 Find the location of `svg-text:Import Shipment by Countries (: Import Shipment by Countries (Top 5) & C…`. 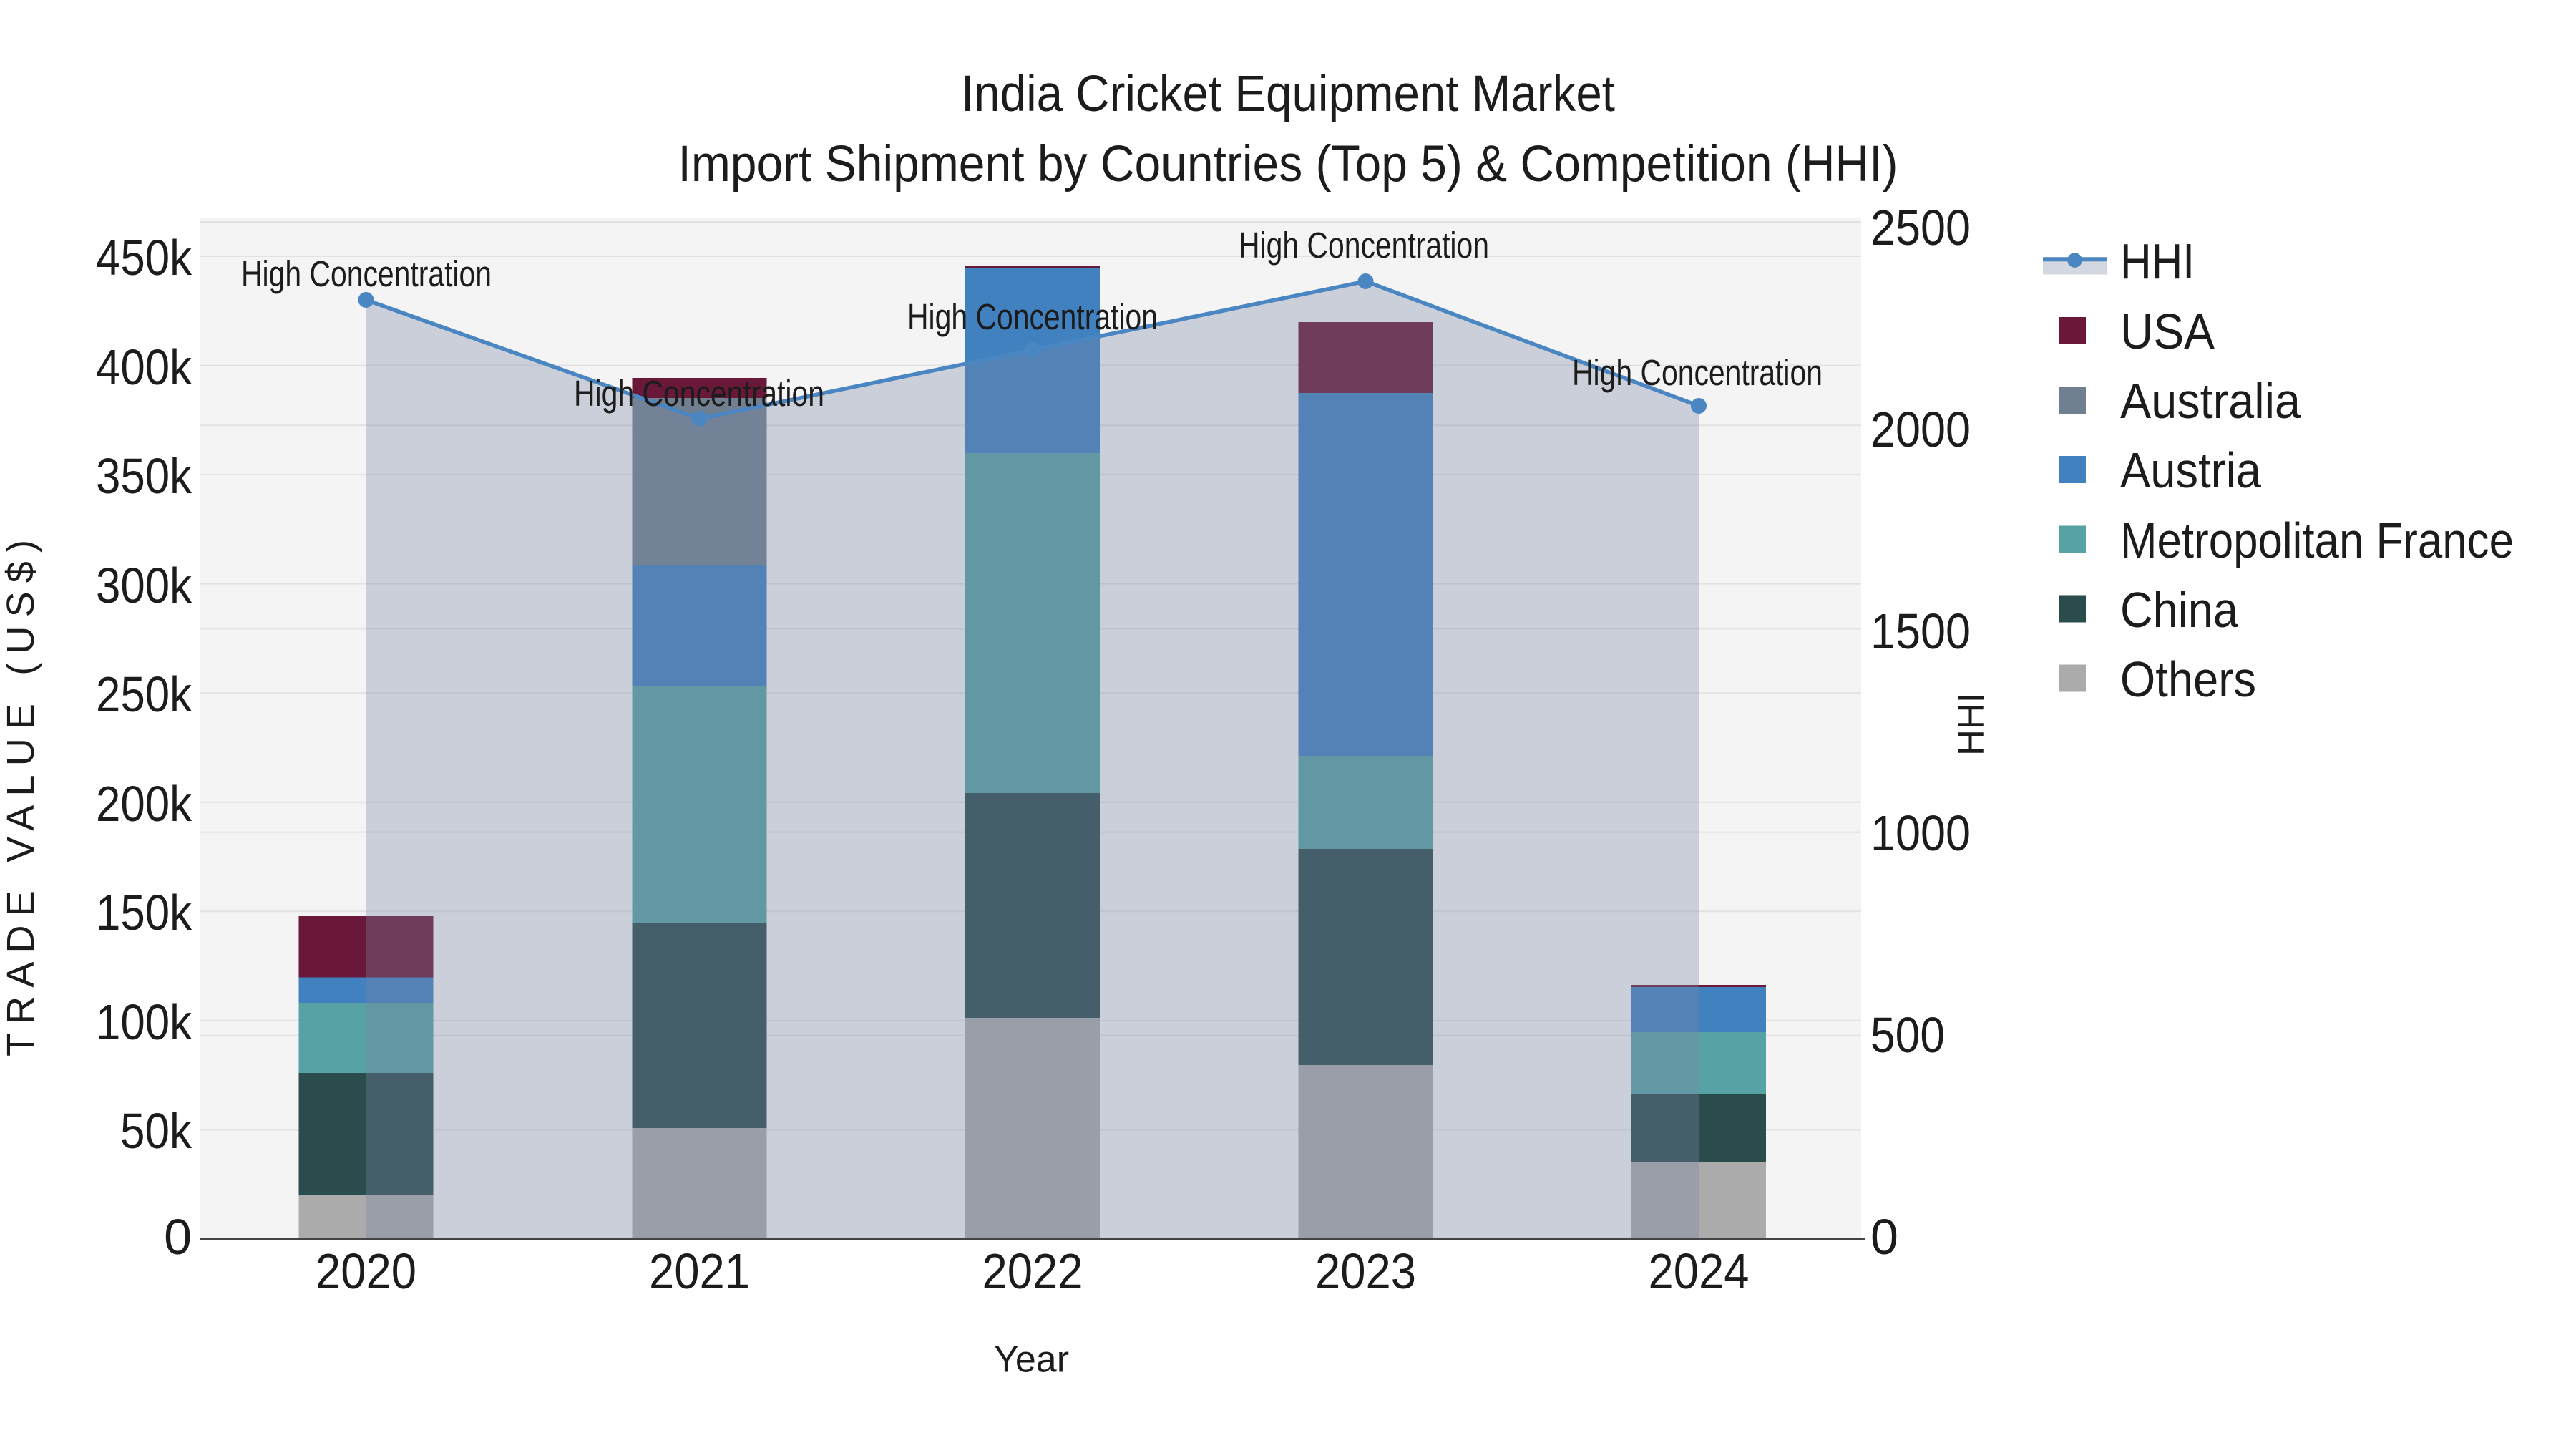

svg-text:Import Shipment by Countries (: Import Shipment by Countries (Top 5) & C… is located at coordinates (1288, 164).